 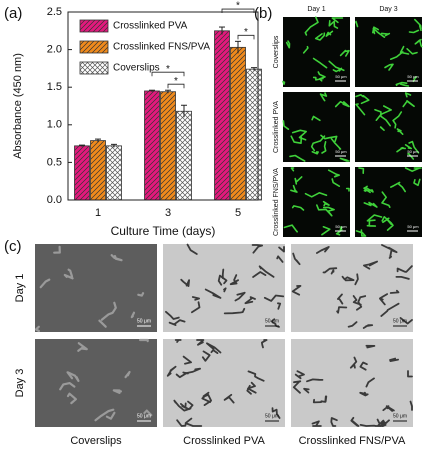 What do you see at coordinates (263, 13) in the screenshot?
I see `panel-label: (b)` at bounding box center [263, 13].